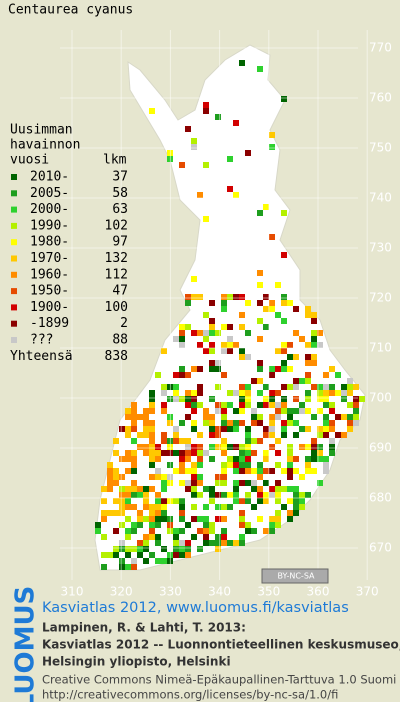  Describe the element at coordinates (120, 209) in the screenshot. I see `legend-count: 63` at that location.